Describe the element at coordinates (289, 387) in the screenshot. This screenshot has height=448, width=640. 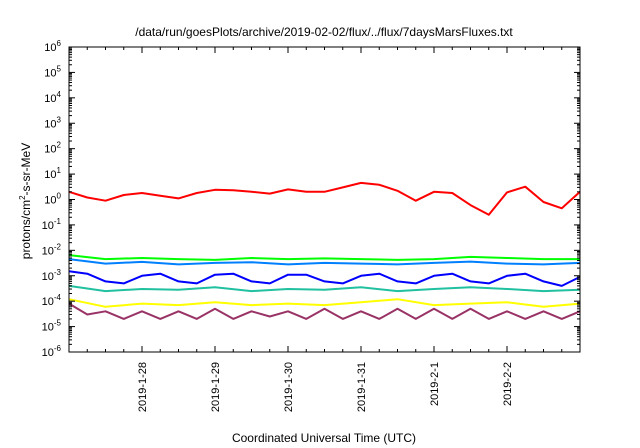
I see `x-tick-label: 2019-1-30` at that location.